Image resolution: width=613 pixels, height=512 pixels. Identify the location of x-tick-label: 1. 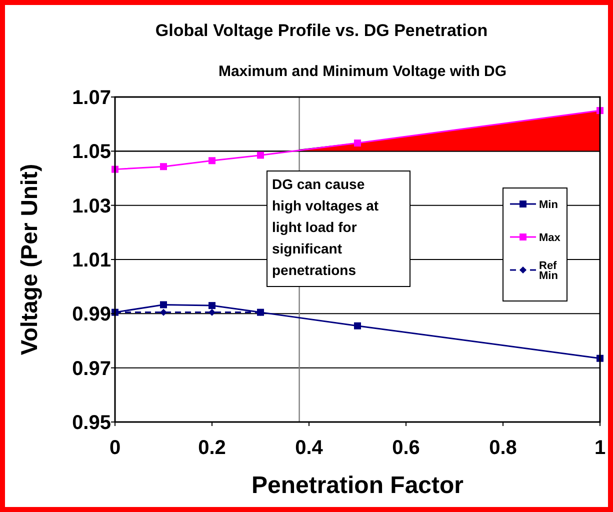
(600, 448).